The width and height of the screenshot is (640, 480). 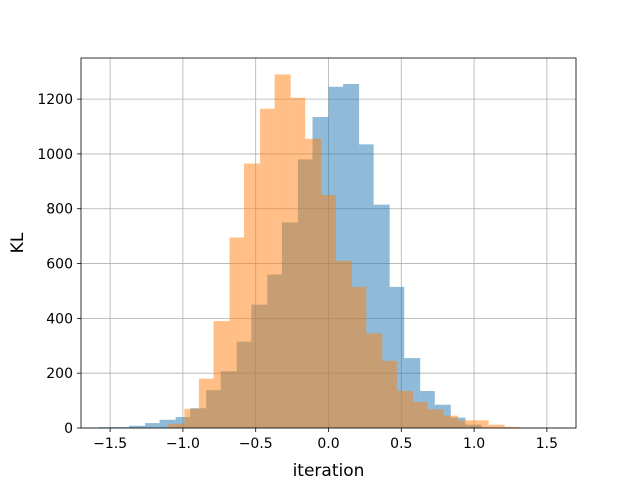 What do you see at coordinates (59, 210) in the screenshot?
I see `y-tick-label: 800` at bounding box center [59, 210].